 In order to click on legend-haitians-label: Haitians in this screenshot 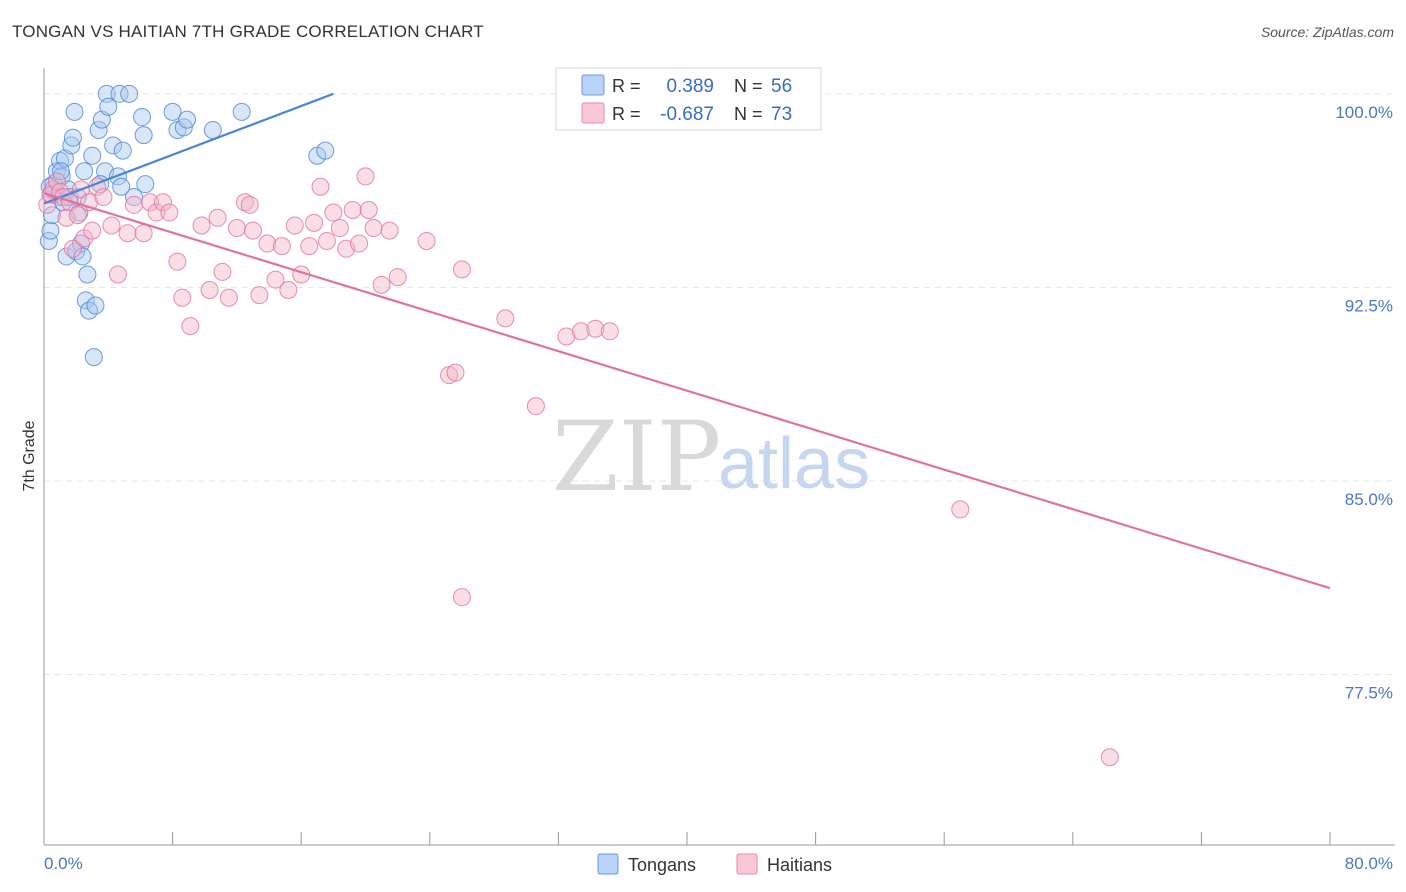, I will do `click(799, 865)`.